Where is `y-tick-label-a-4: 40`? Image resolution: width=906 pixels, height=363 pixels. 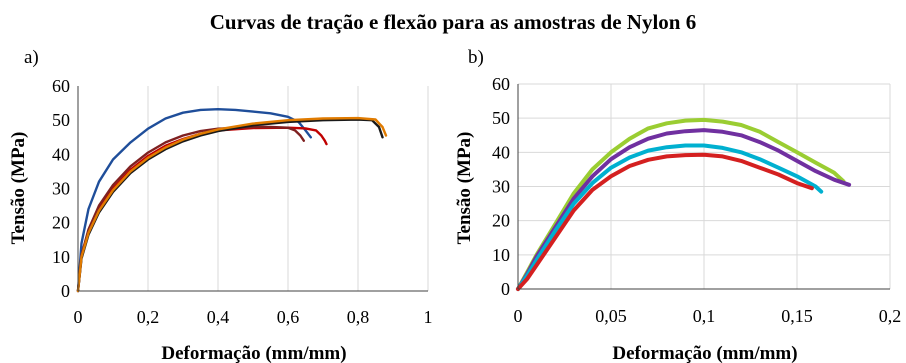 y-tick-label-a-4: 40 is located at coordinates (61, 154).